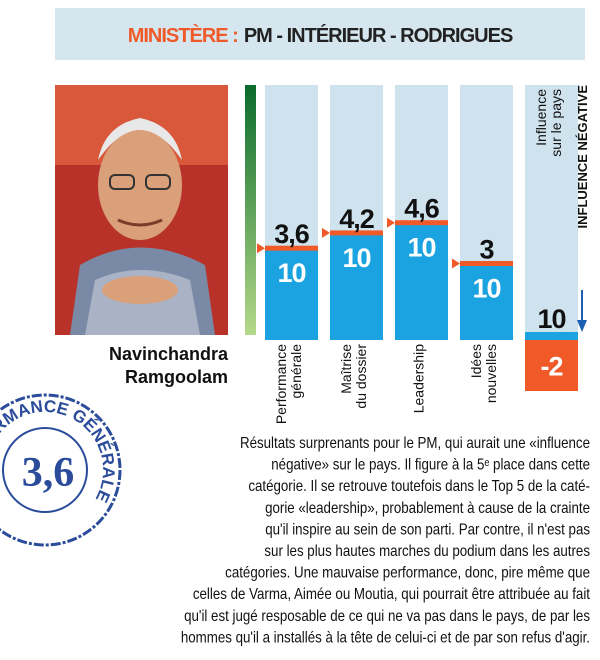  What do you see at coordinates (288, 384) in the screenshot?
I see `category-label: Performancegénérale` at bounding box center [288, 384].